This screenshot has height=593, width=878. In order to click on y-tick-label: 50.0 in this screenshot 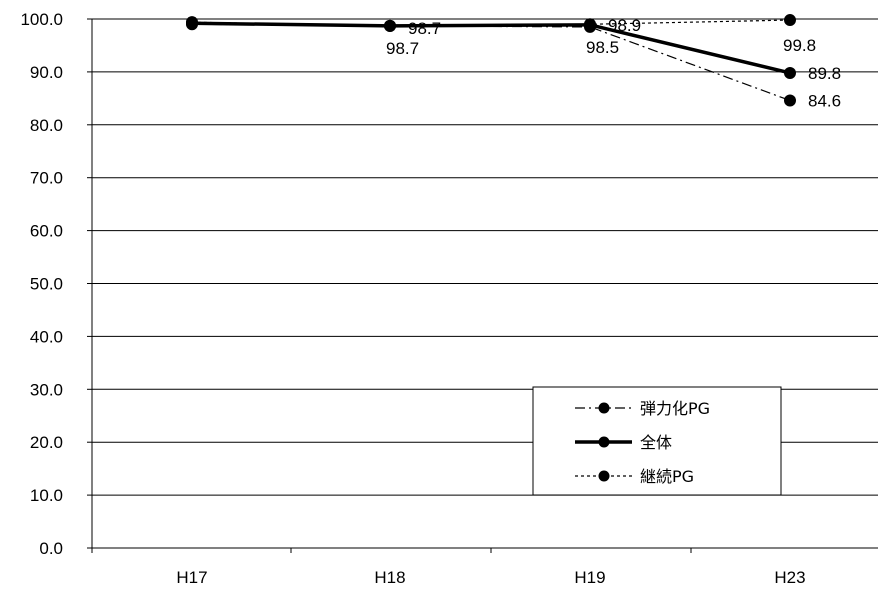, I will do `click(46, 284)`.